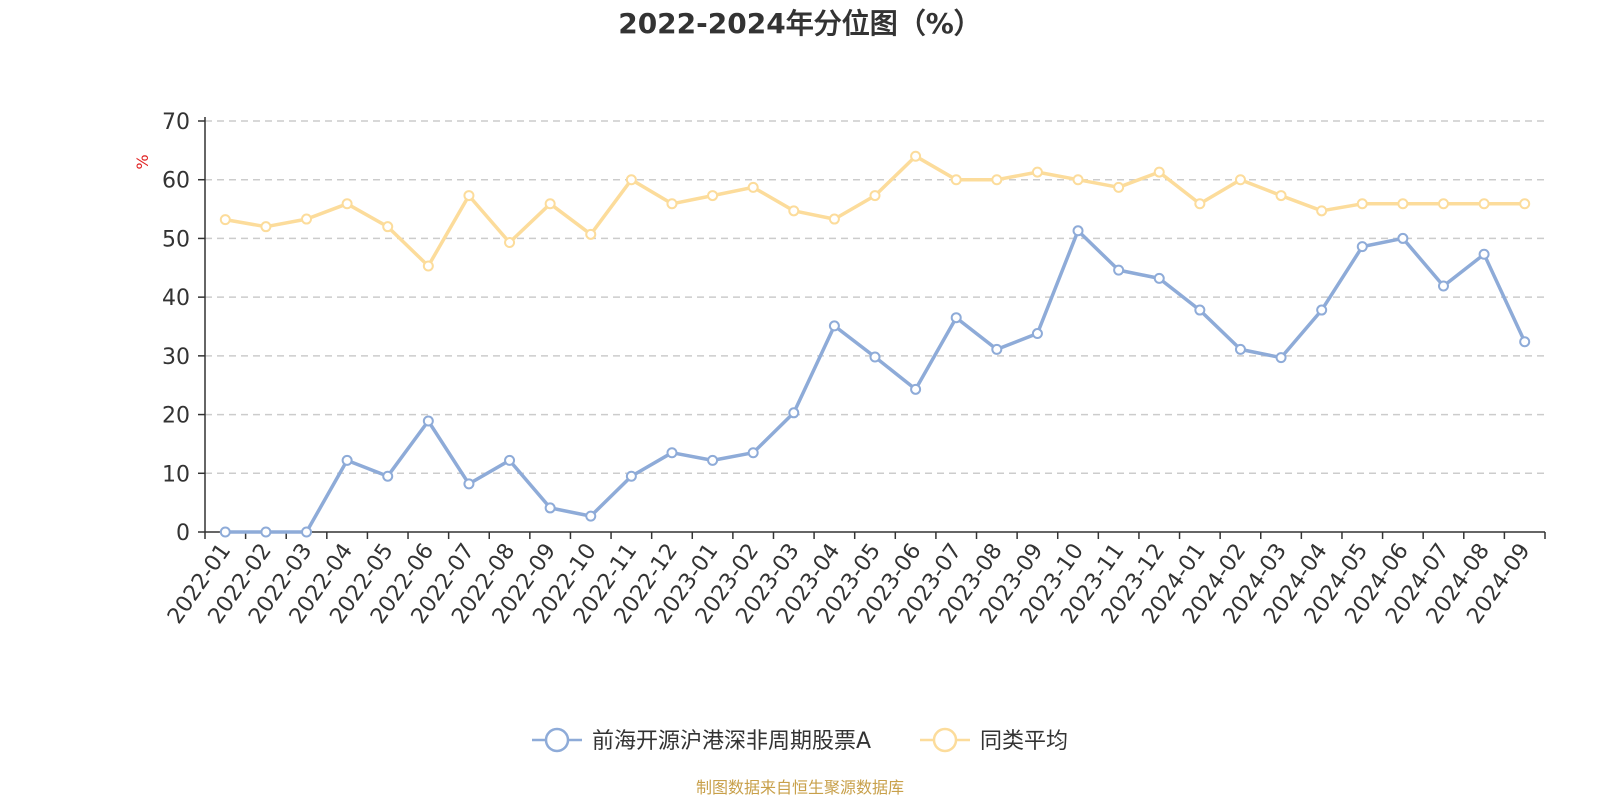  What do you see at coordinates (176, 122) in the screenshot?
I see `y-tick-label-70: 70` at bounding box center [176, 122].